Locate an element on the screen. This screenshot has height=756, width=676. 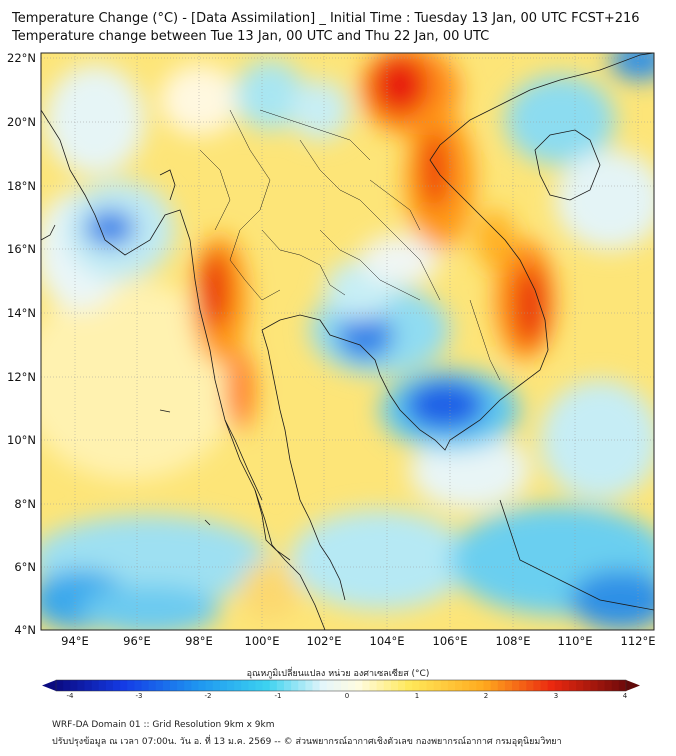
lon-label: 112°E is located at coordinates (638, 641).